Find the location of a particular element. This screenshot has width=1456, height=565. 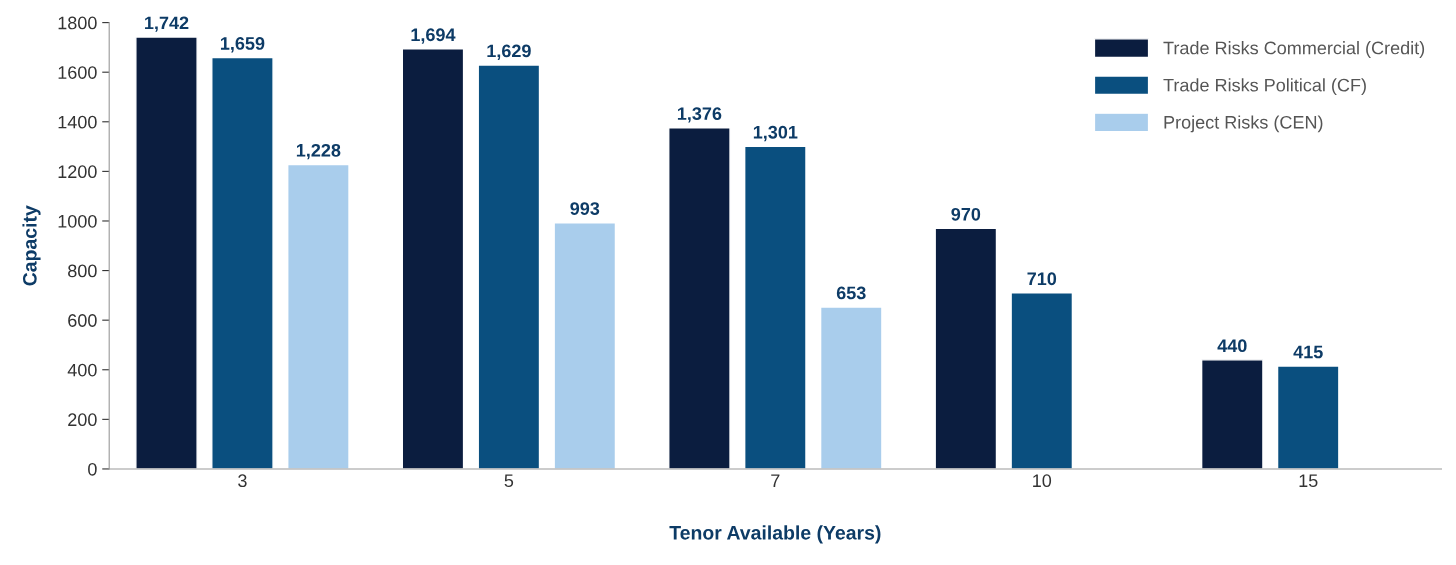

data-label: 1,228 is located at coordinates (318, 151).